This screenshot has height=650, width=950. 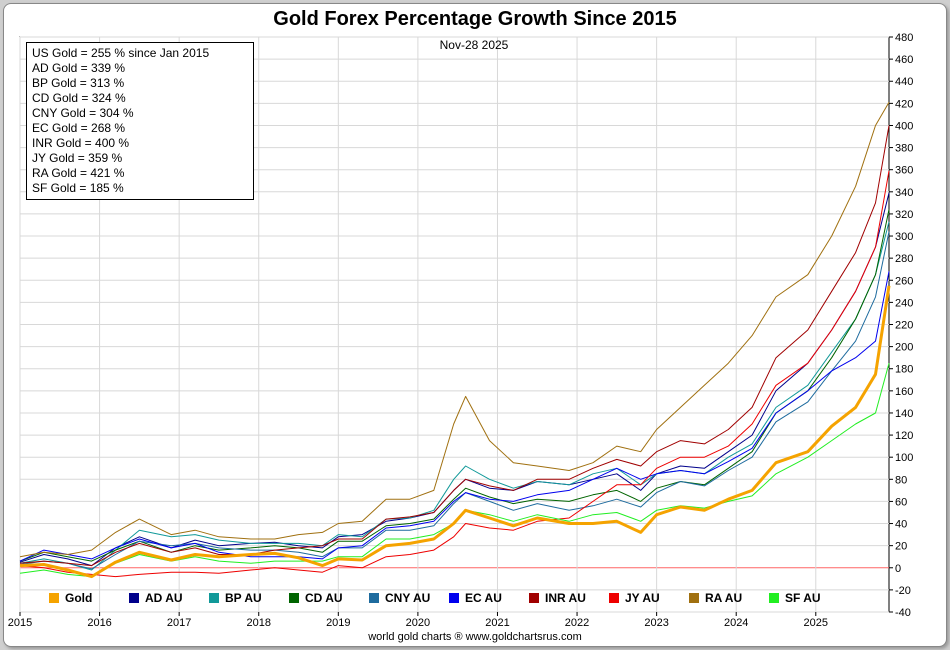 I want to click on y-tick-label: 40, so click(x=901, y=525).